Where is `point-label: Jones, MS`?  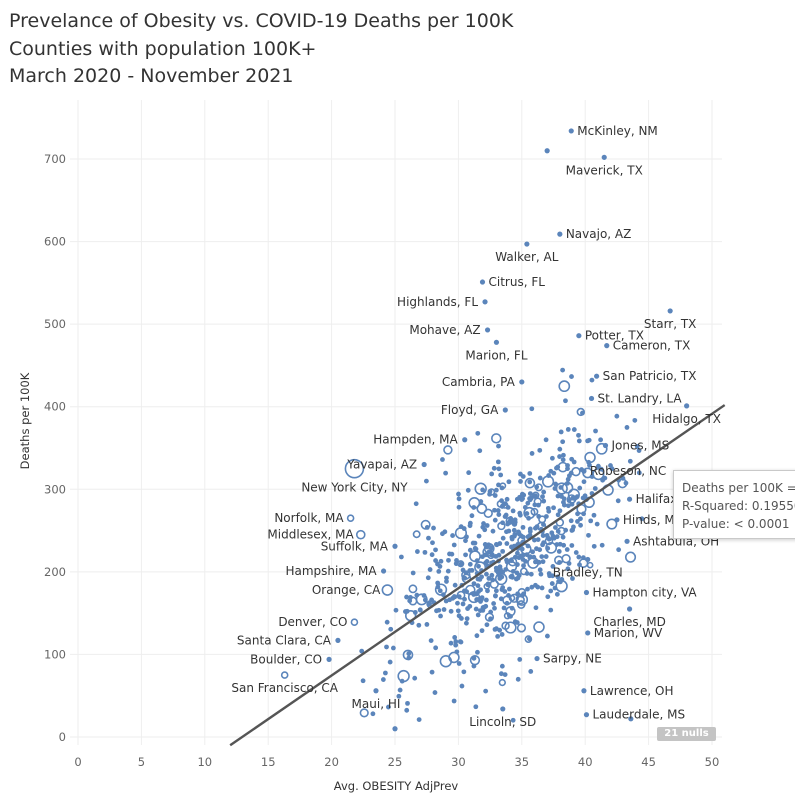 point-label: Jones, MS is located at coordinates (639, 446).